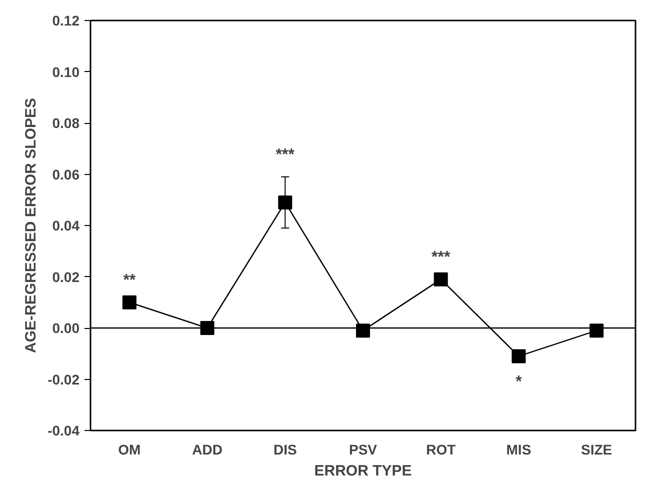 The width and height of the screenshot is (653, 502). I want to click on y-tick-label: 0.06, so click(66, 174).